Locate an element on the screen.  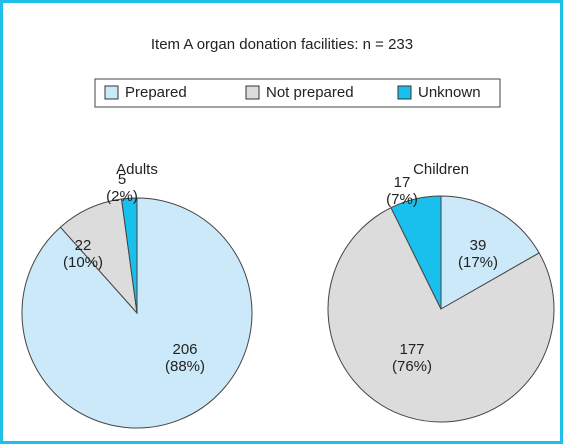
value-label: 5 is located at coordinates (122, 179).